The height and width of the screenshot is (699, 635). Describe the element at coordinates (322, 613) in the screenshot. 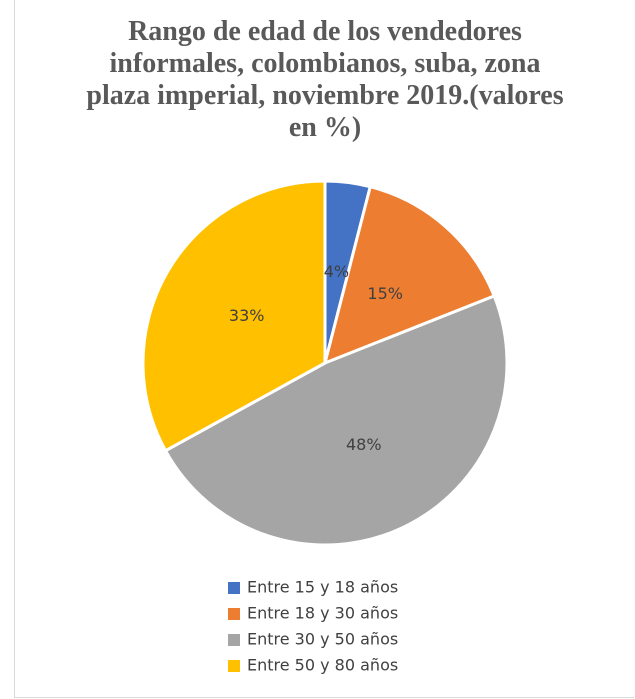

I see `legend-label: Entre 18 y 30 años` at that location.